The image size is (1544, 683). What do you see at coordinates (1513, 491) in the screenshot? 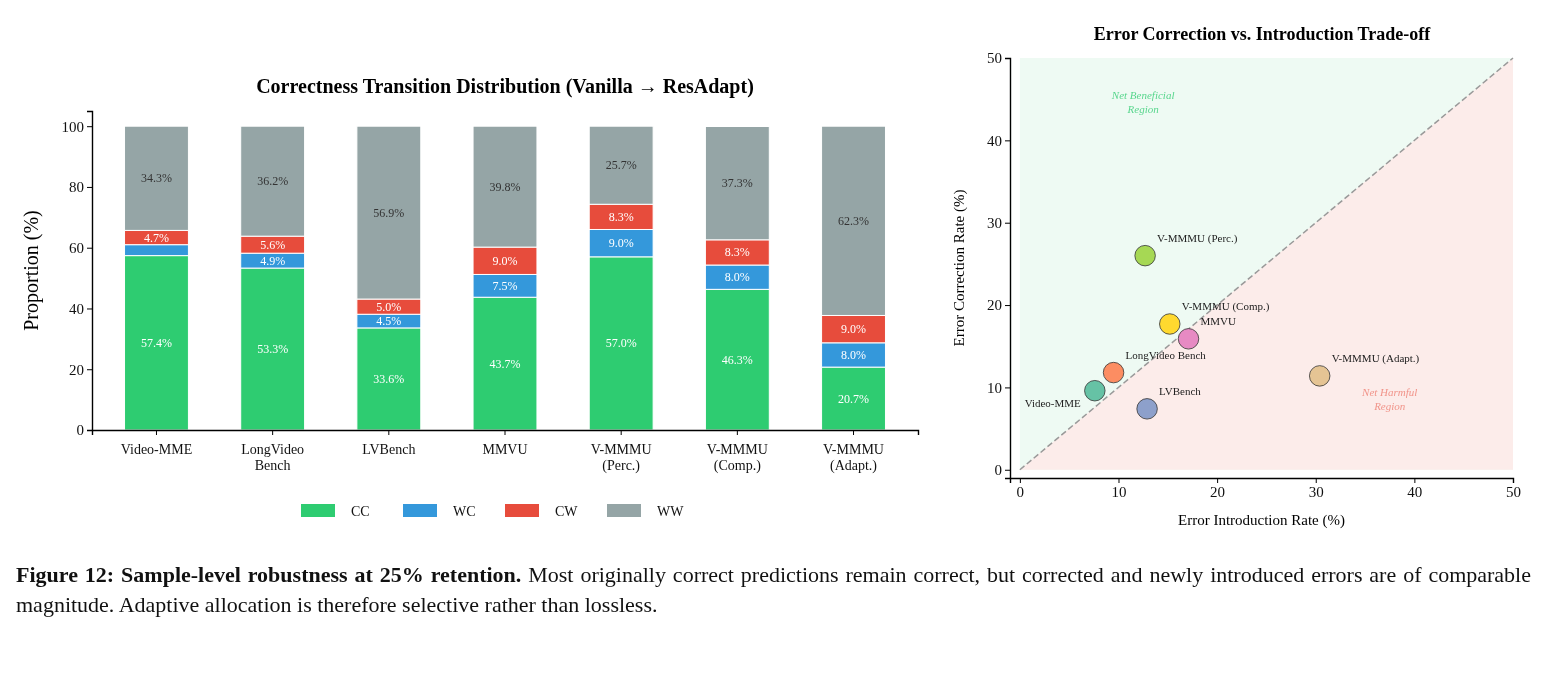
I see `x-tick-label: 50` at bounding box center [1513, 491].